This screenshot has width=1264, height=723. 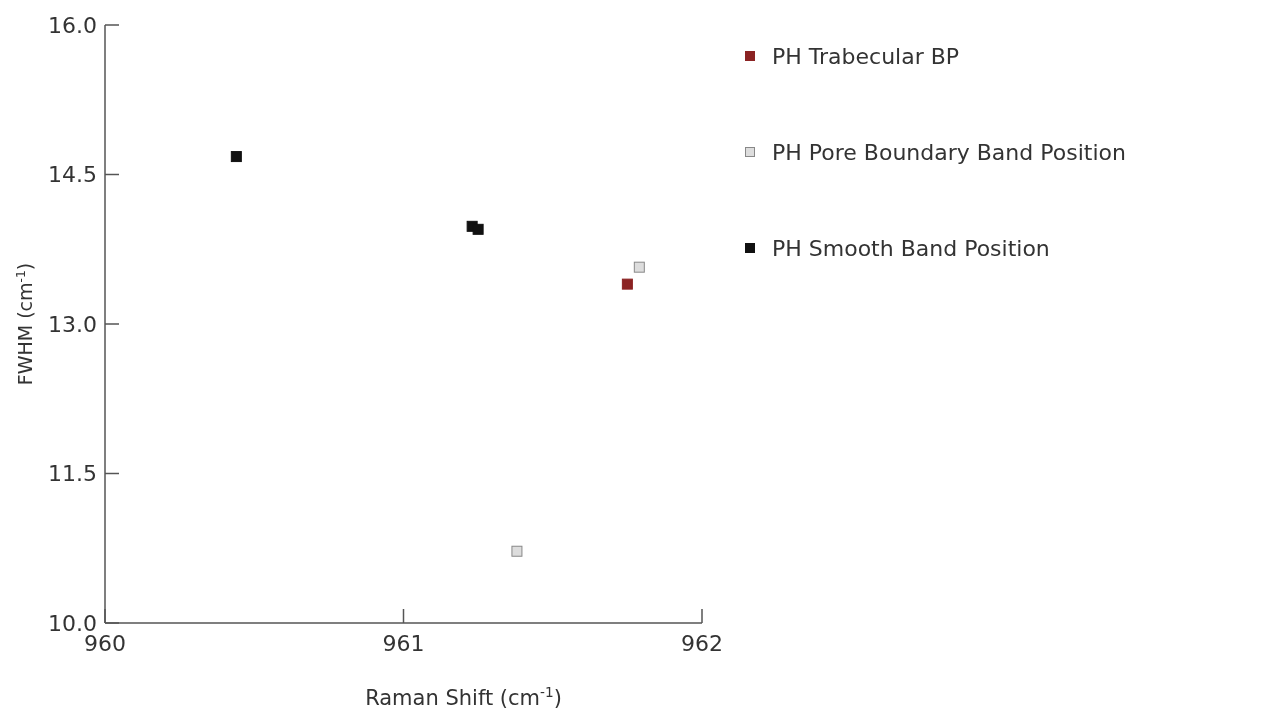 What do you see at coordinates (72, 474) in the screenshot?
I see `y-tick-label: 11.5` at bounding box center [72, 474].